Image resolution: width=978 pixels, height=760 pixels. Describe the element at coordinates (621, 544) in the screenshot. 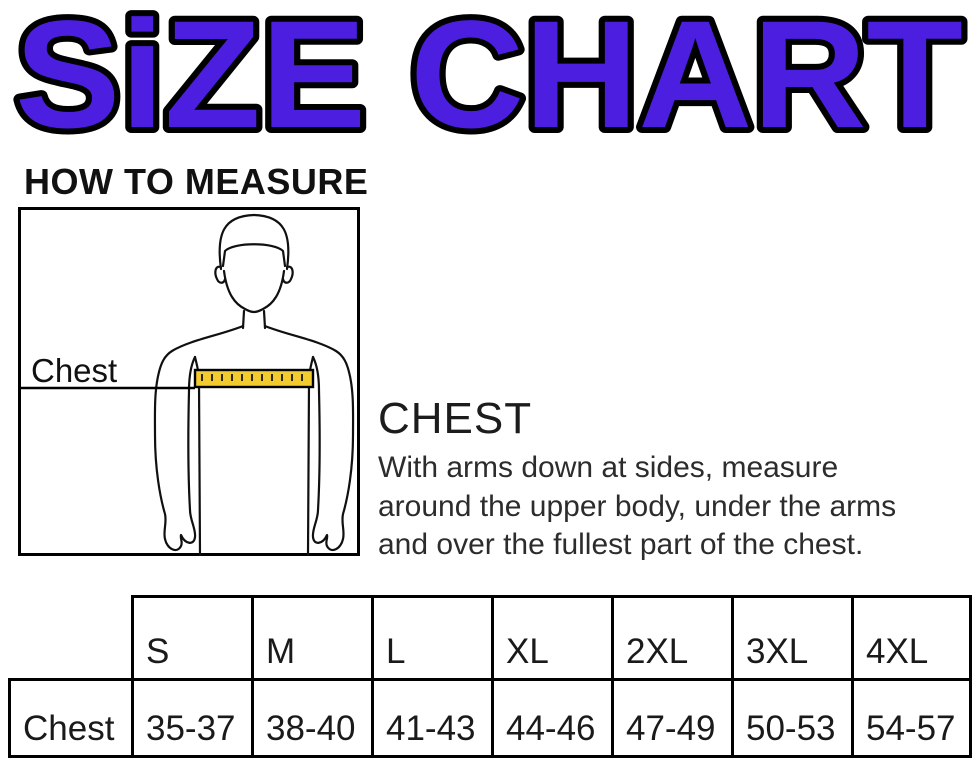

I see `instruction-line-3: and over the fullest part of the chest.` at that location.